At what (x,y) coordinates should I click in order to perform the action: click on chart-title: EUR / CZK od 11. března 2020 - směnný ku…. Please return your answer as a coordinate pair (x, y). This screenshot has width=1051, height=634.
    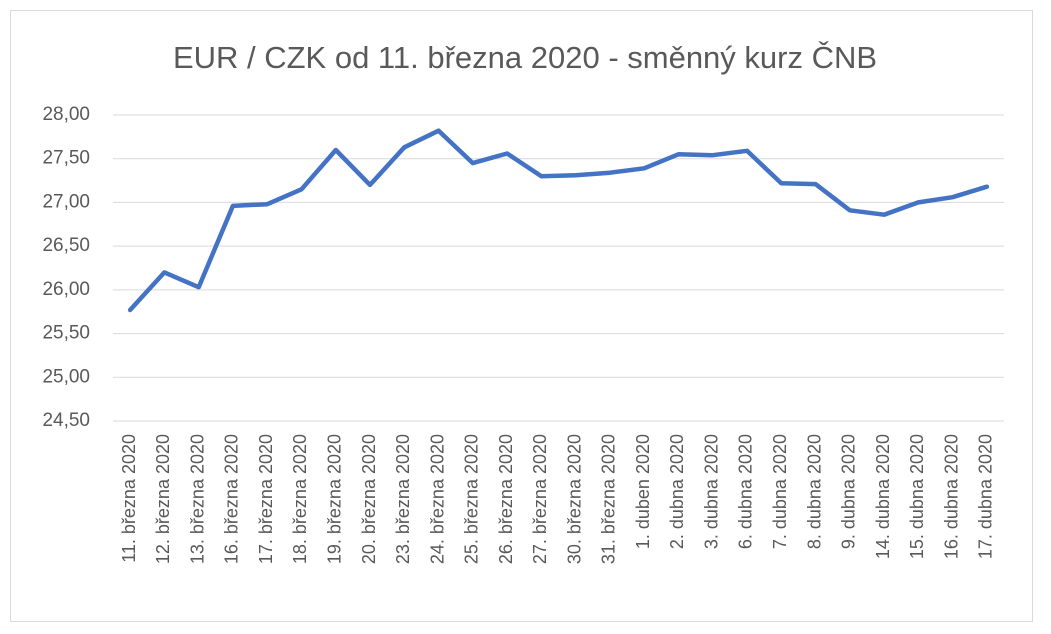
    Looking at the image, I should click on (525, 57).